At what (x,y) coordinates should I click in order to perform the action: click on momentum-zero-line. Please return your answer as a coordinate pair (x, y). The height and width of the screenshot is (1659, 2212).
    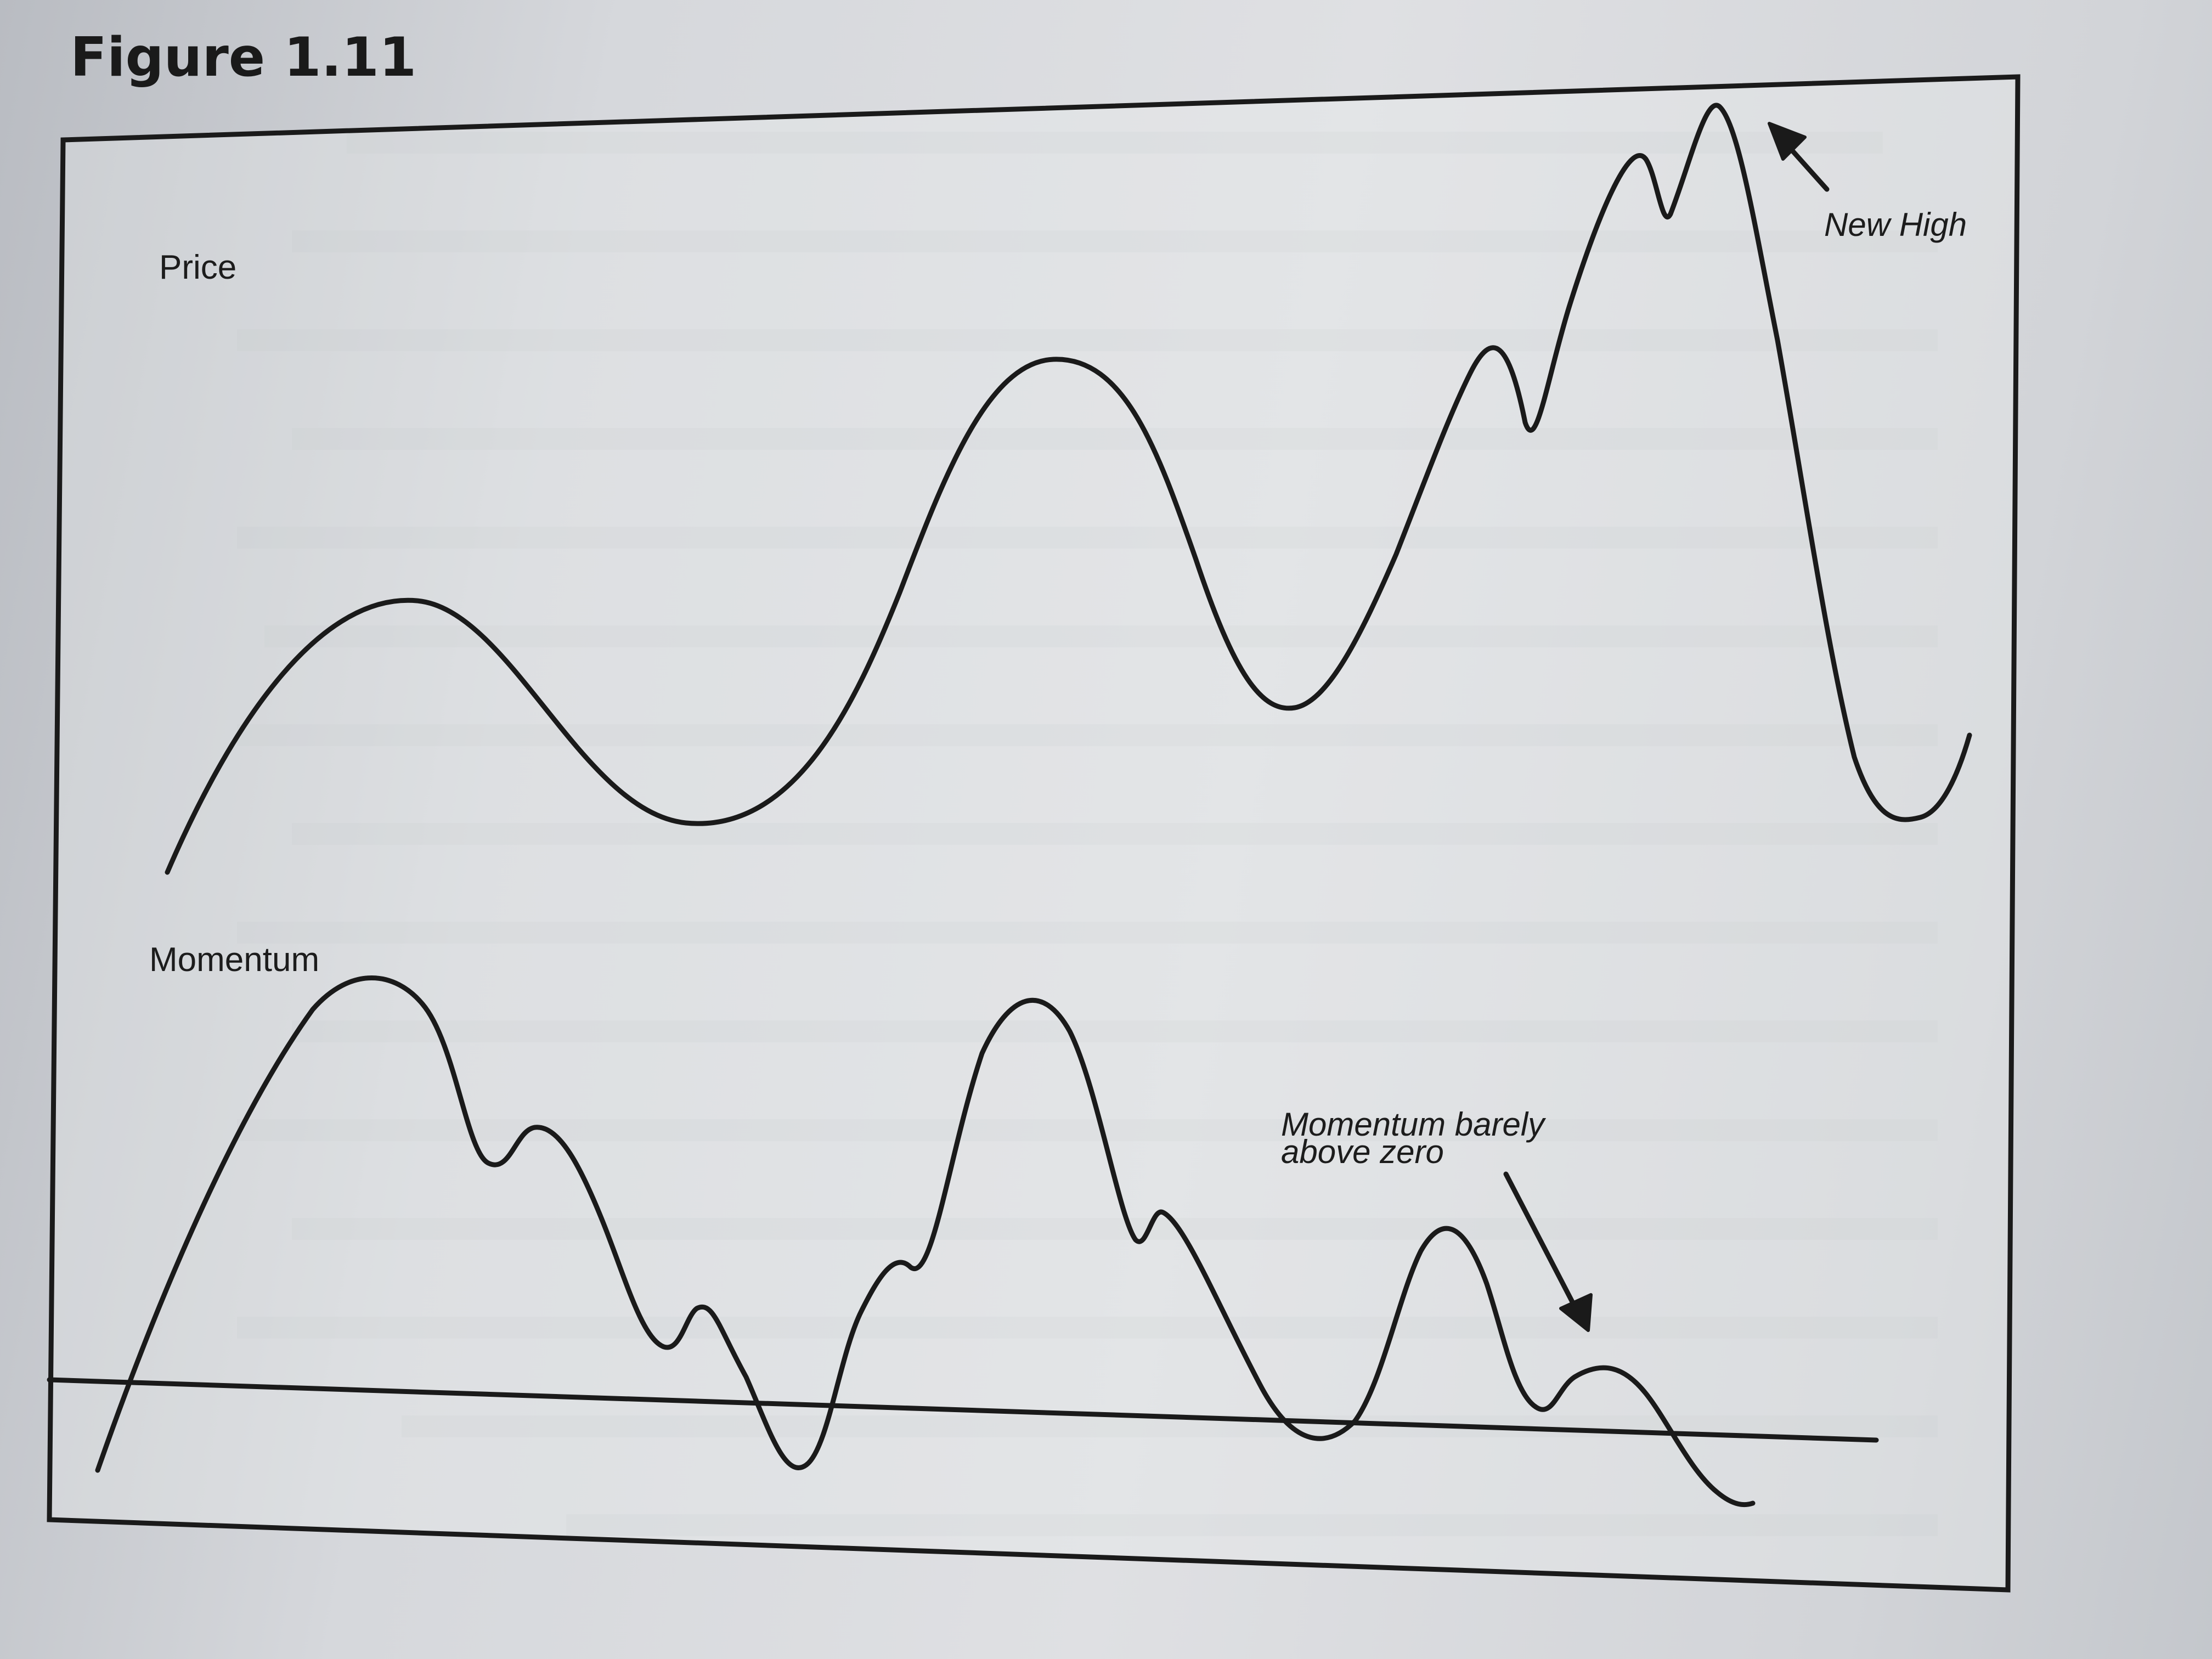
    Looking at the image, I should click on (963, 1410).